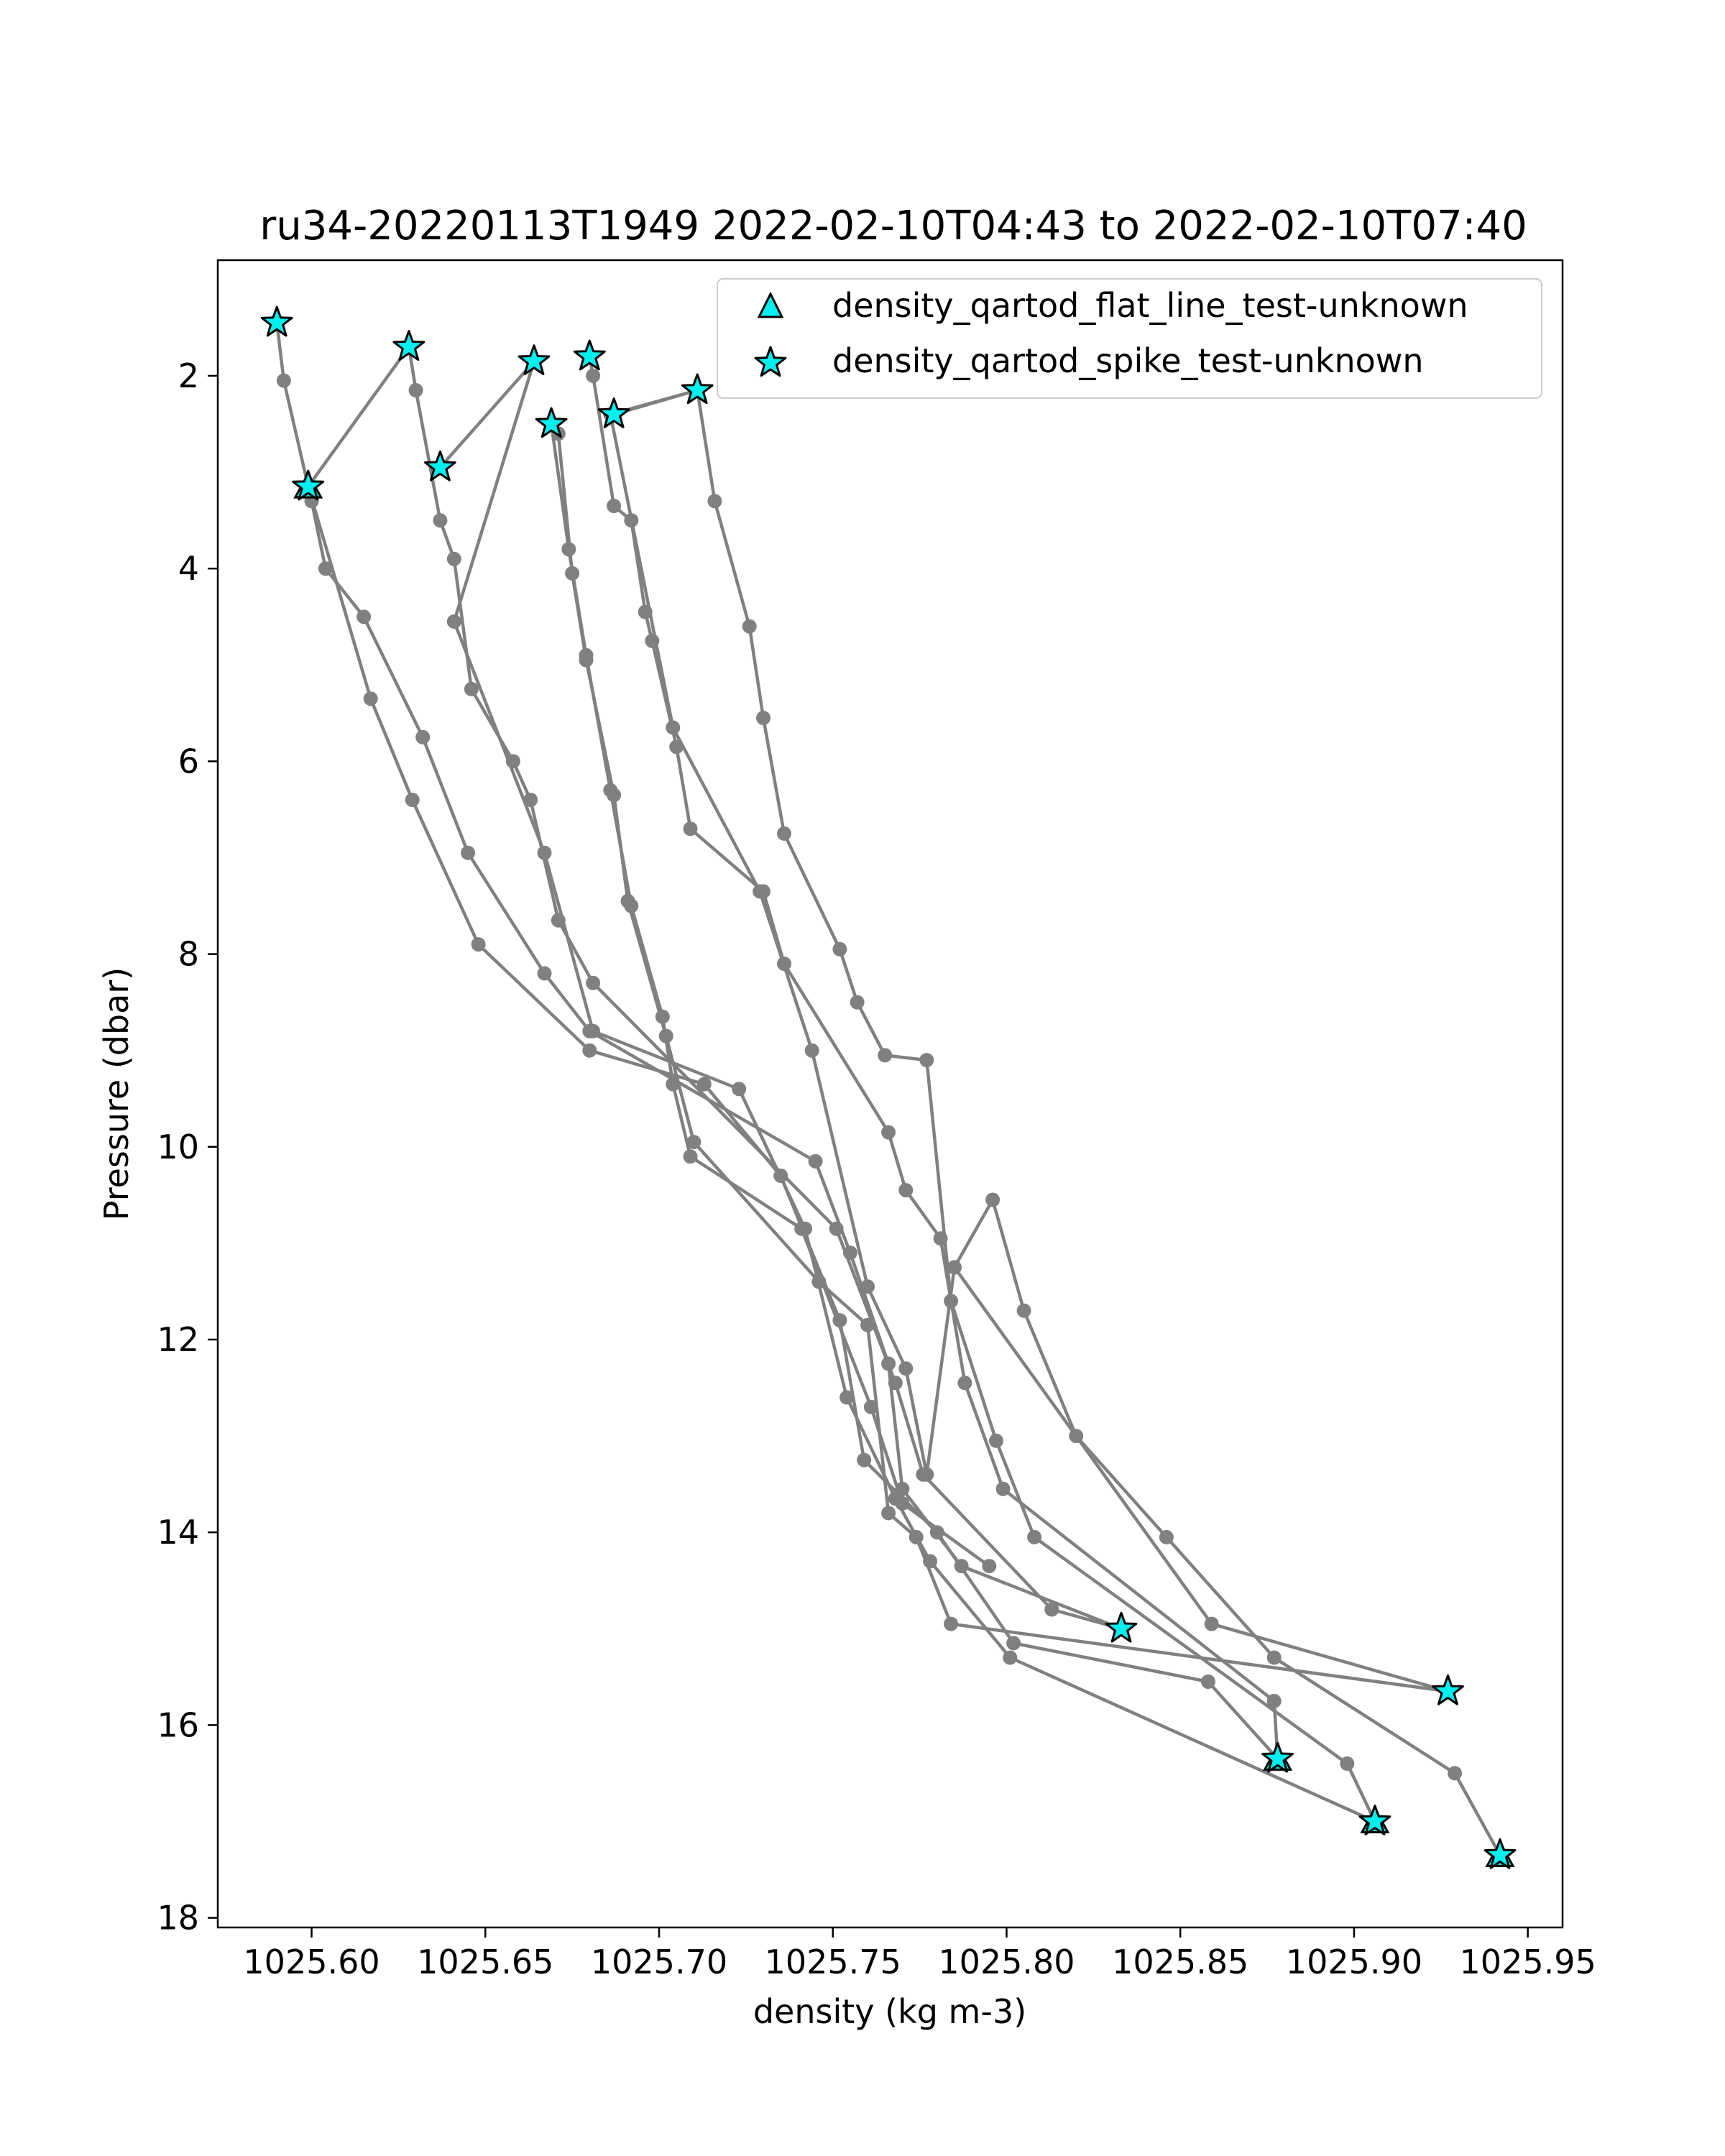 This screenshot has width=1725, height=2156. Describe the element at coordinates (188, 568) in the screenshot. I see `y-tick-label: 4` at that location.